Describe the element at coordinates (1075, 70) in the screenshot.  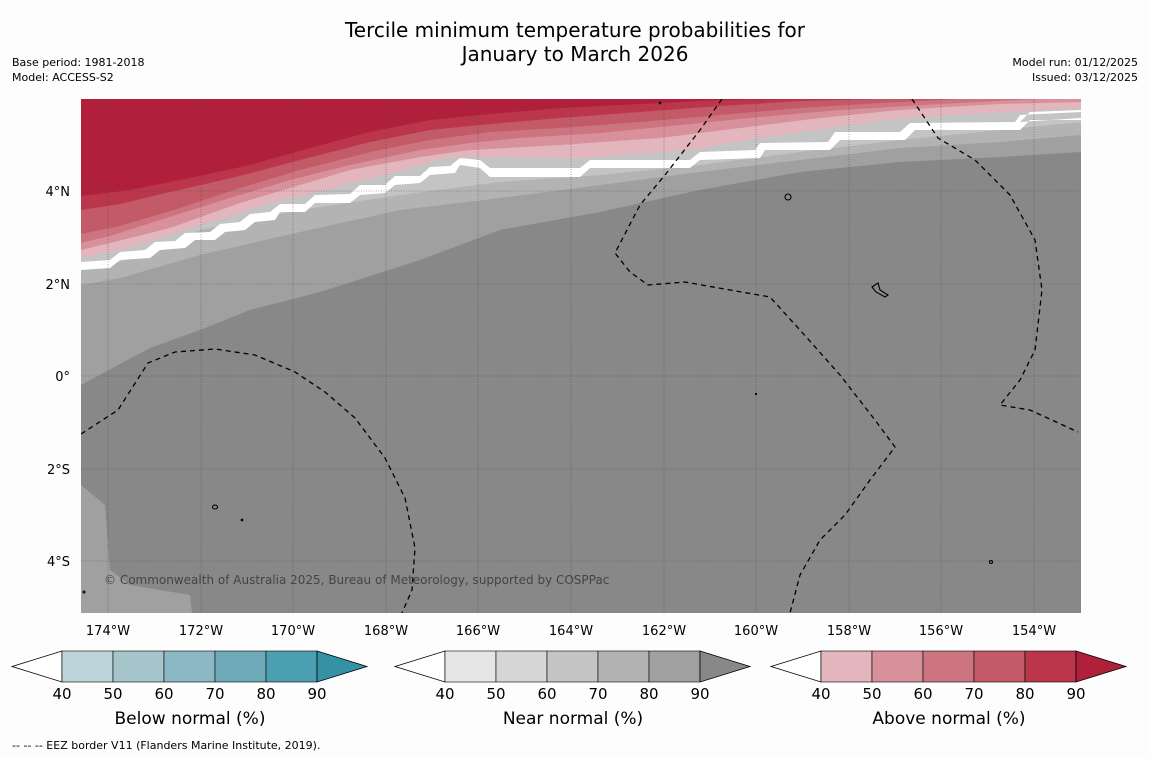
I see `meta-right: Model run: 01/12/2025 Issued: 03/12/2025` at that location.